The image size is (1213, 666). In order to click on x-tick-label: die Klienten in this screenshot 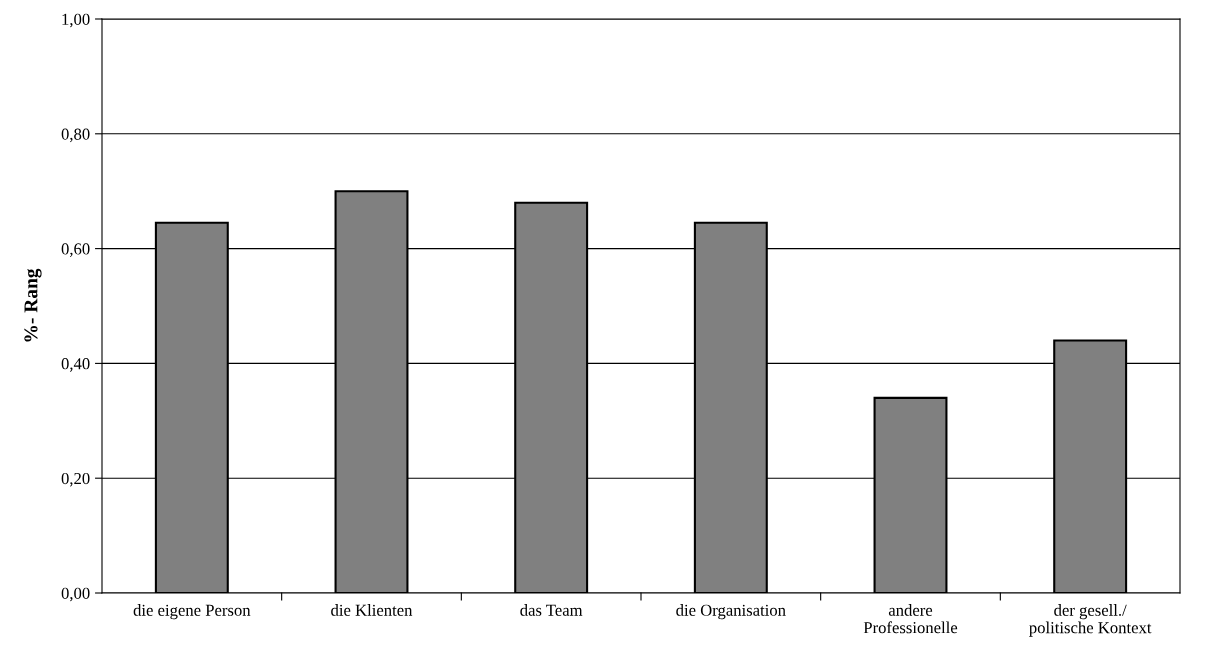, I will do `click(372, 610)`.